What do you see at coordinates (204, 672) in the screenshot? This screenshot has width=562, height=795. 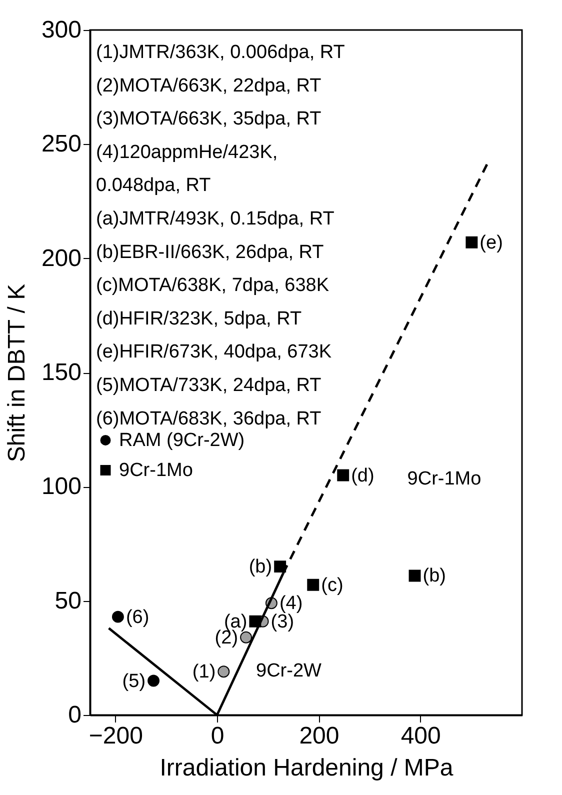 I see `annotation: (1)` at bounding box center [204, 672].